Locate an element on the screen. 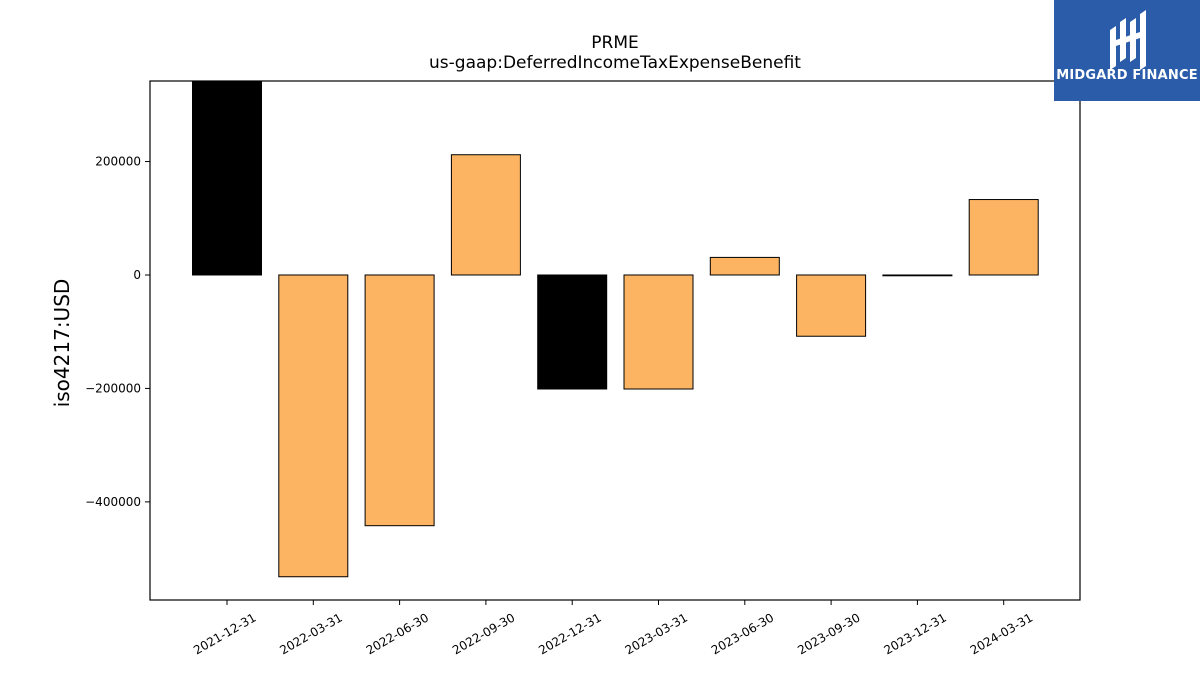  chart-subtitle: us-gaap:DeferredIncomeTaxExpenseBenefit is located at coordinates (615, 63).